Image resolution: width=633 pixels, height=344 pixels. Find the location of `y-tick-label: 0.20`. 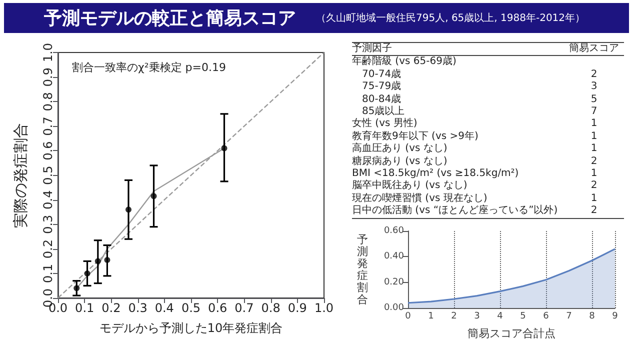

y-tick-label: 0.20 is located at coordinates (394, 282).